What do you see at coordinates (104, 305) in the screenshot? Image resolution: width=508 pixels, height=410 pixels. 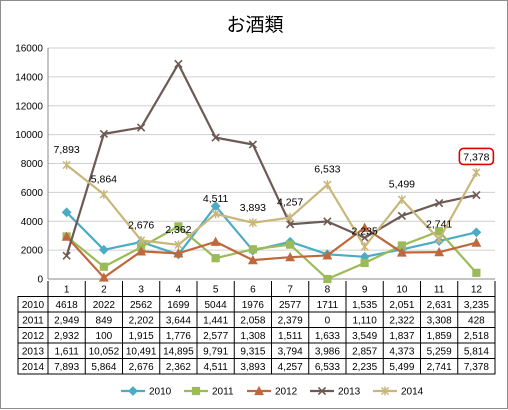 I see `table-cell: 2022` at bounding box center [104, 305].